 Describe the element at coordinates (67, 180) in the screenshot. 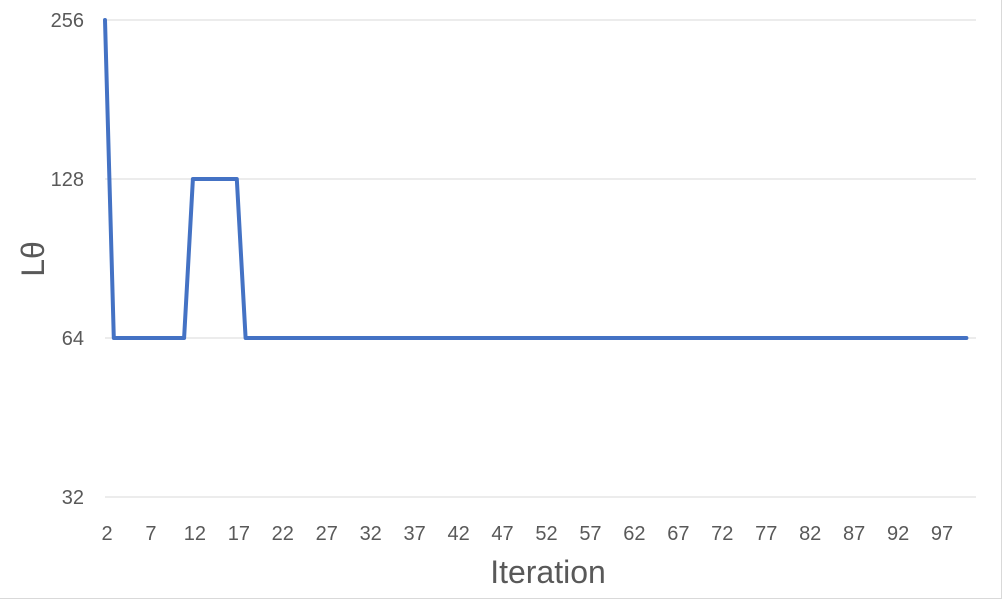

I see `y-tick-label: 128` at that location.